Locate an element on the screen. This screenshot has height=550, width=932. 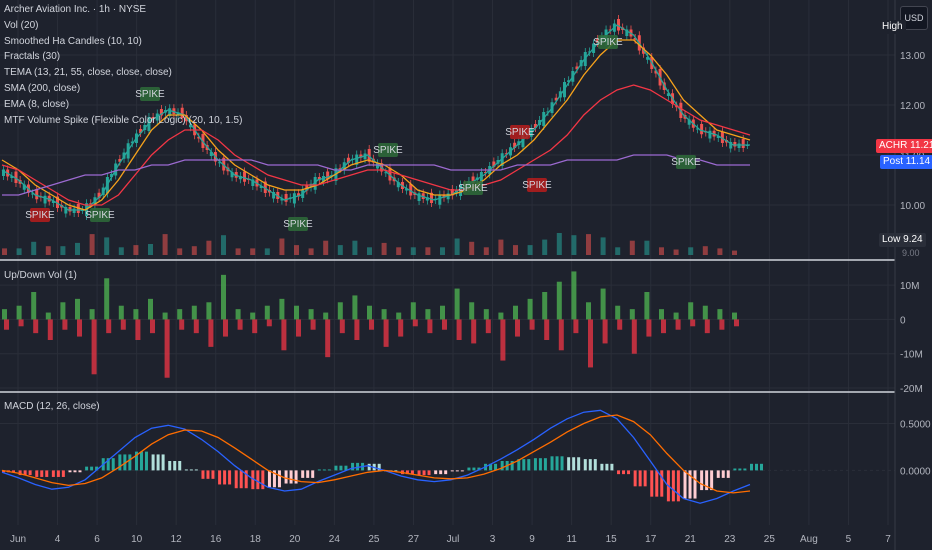
legend-title: Archer Aviation Inc. · 1h · NYSE is located at coordinates (75, 9).